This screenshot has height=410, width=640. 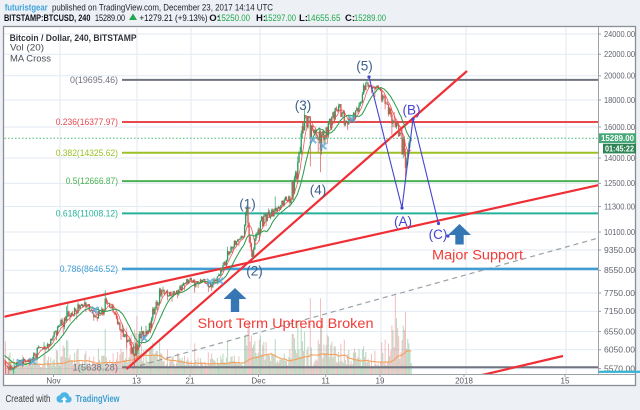 I want to click on svg-text: (C), so click(x=438, y=234).